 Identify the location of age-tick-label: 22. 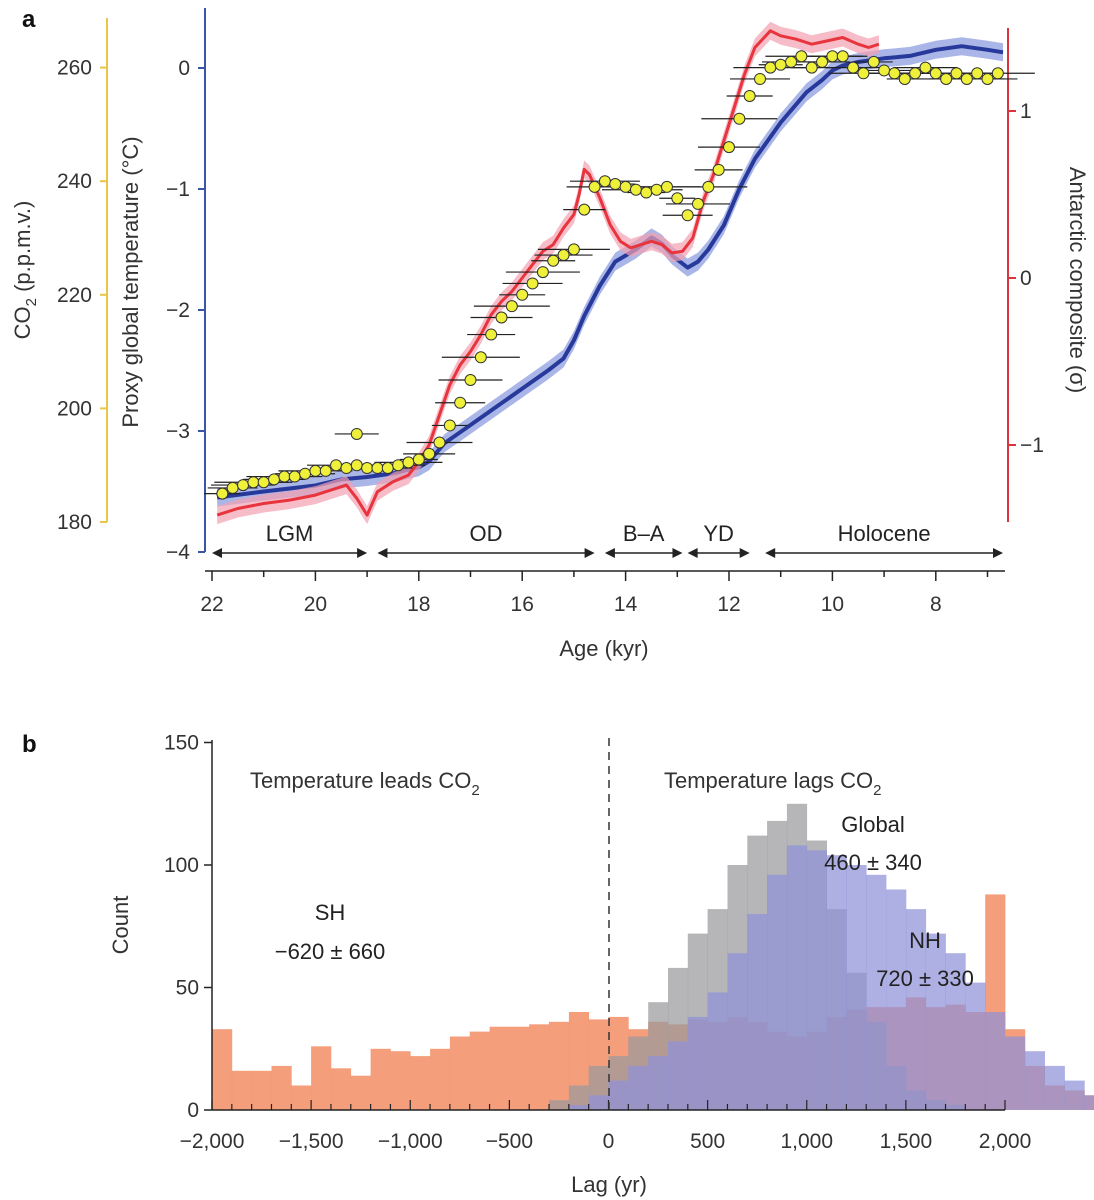
(211, 604).